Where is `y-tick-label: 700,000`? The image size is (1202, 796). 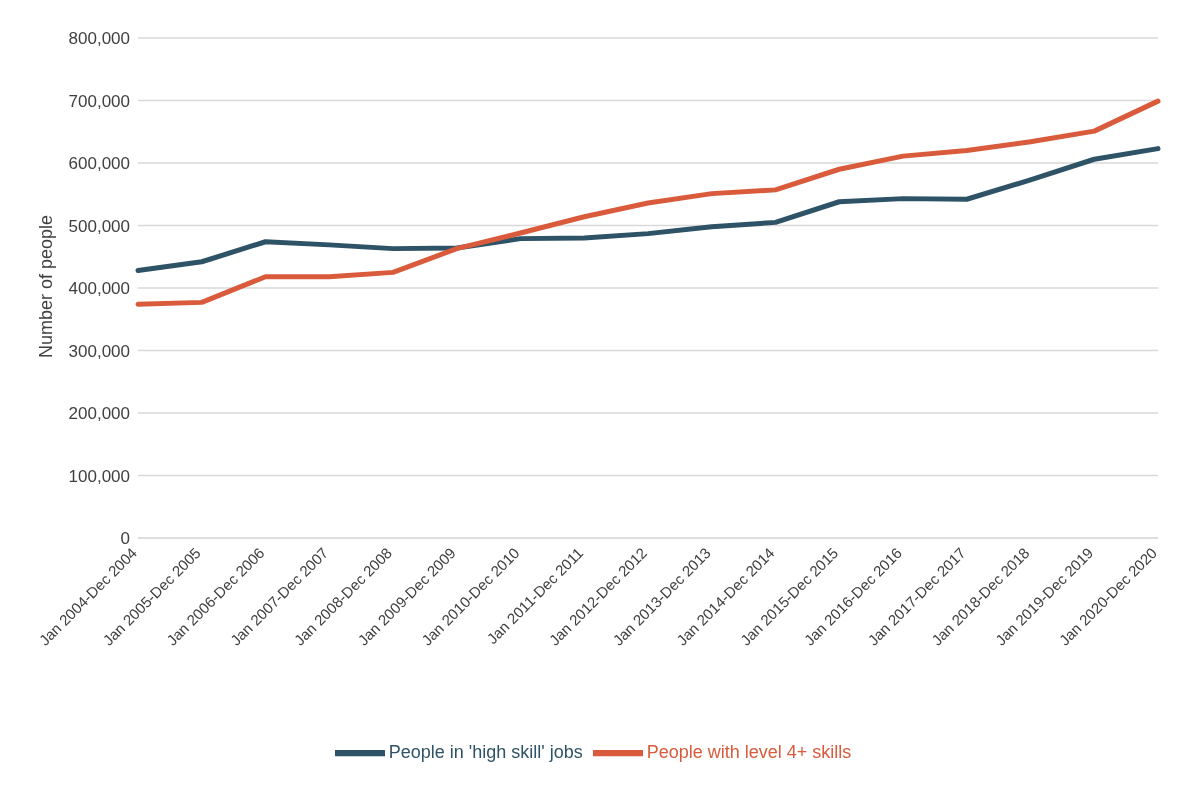 y-tick-label: 700,000 is located at coordinates (99, 101).